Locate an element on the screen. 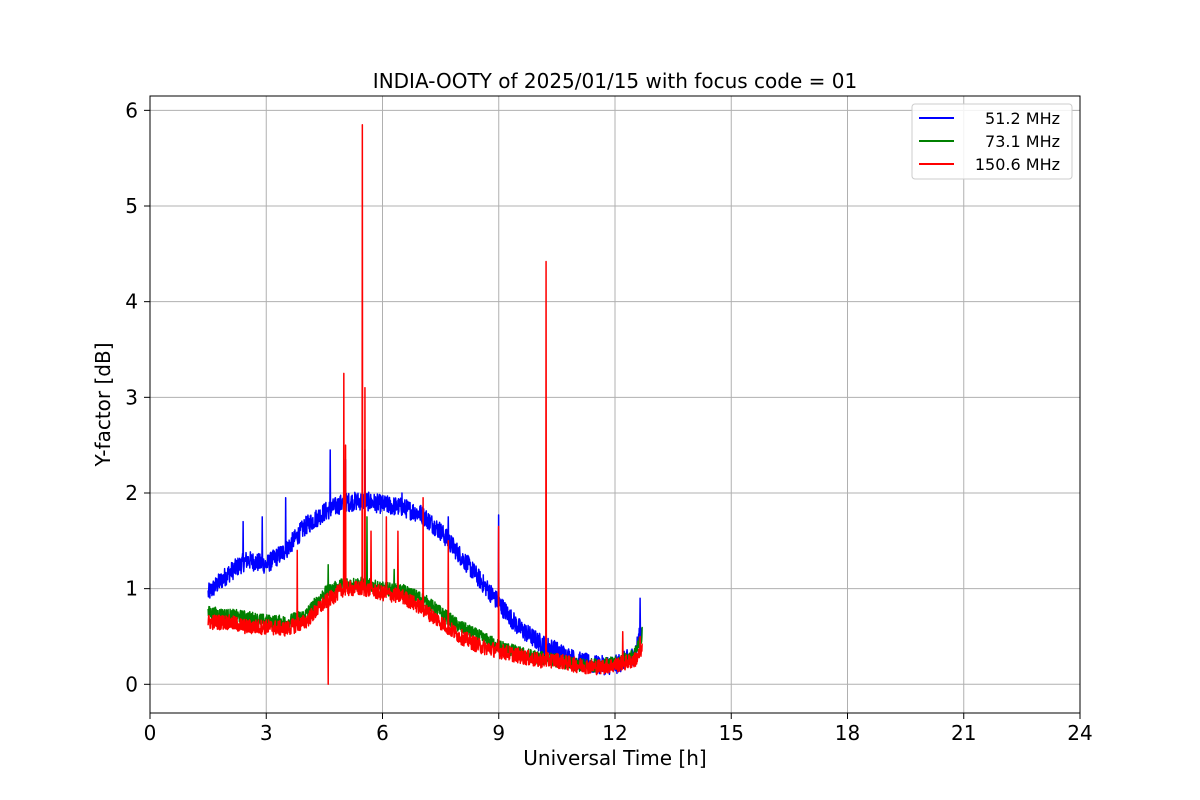  legend-box is located at coordinates (992, 141).